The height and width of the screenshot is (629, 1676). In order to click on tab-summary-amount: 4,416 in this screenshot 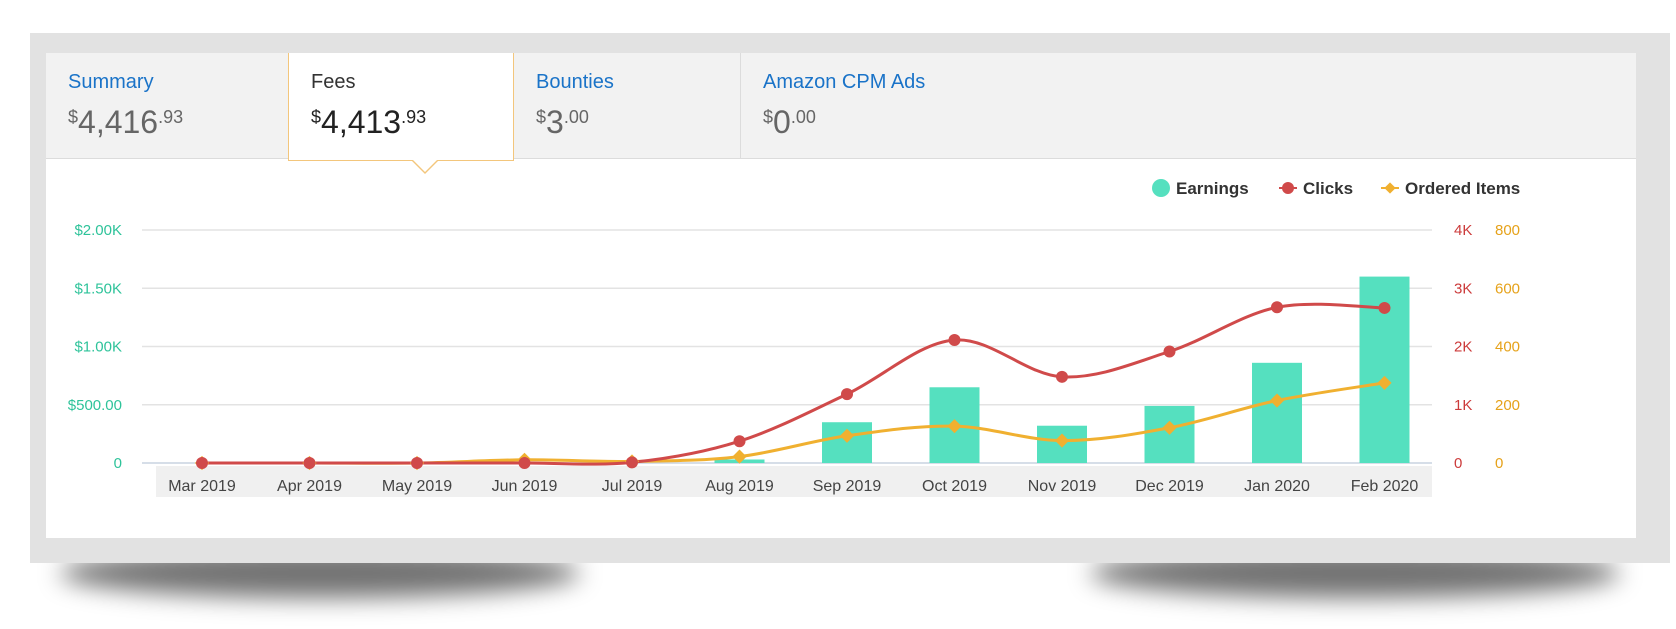, I will do `click(118, 122)`.